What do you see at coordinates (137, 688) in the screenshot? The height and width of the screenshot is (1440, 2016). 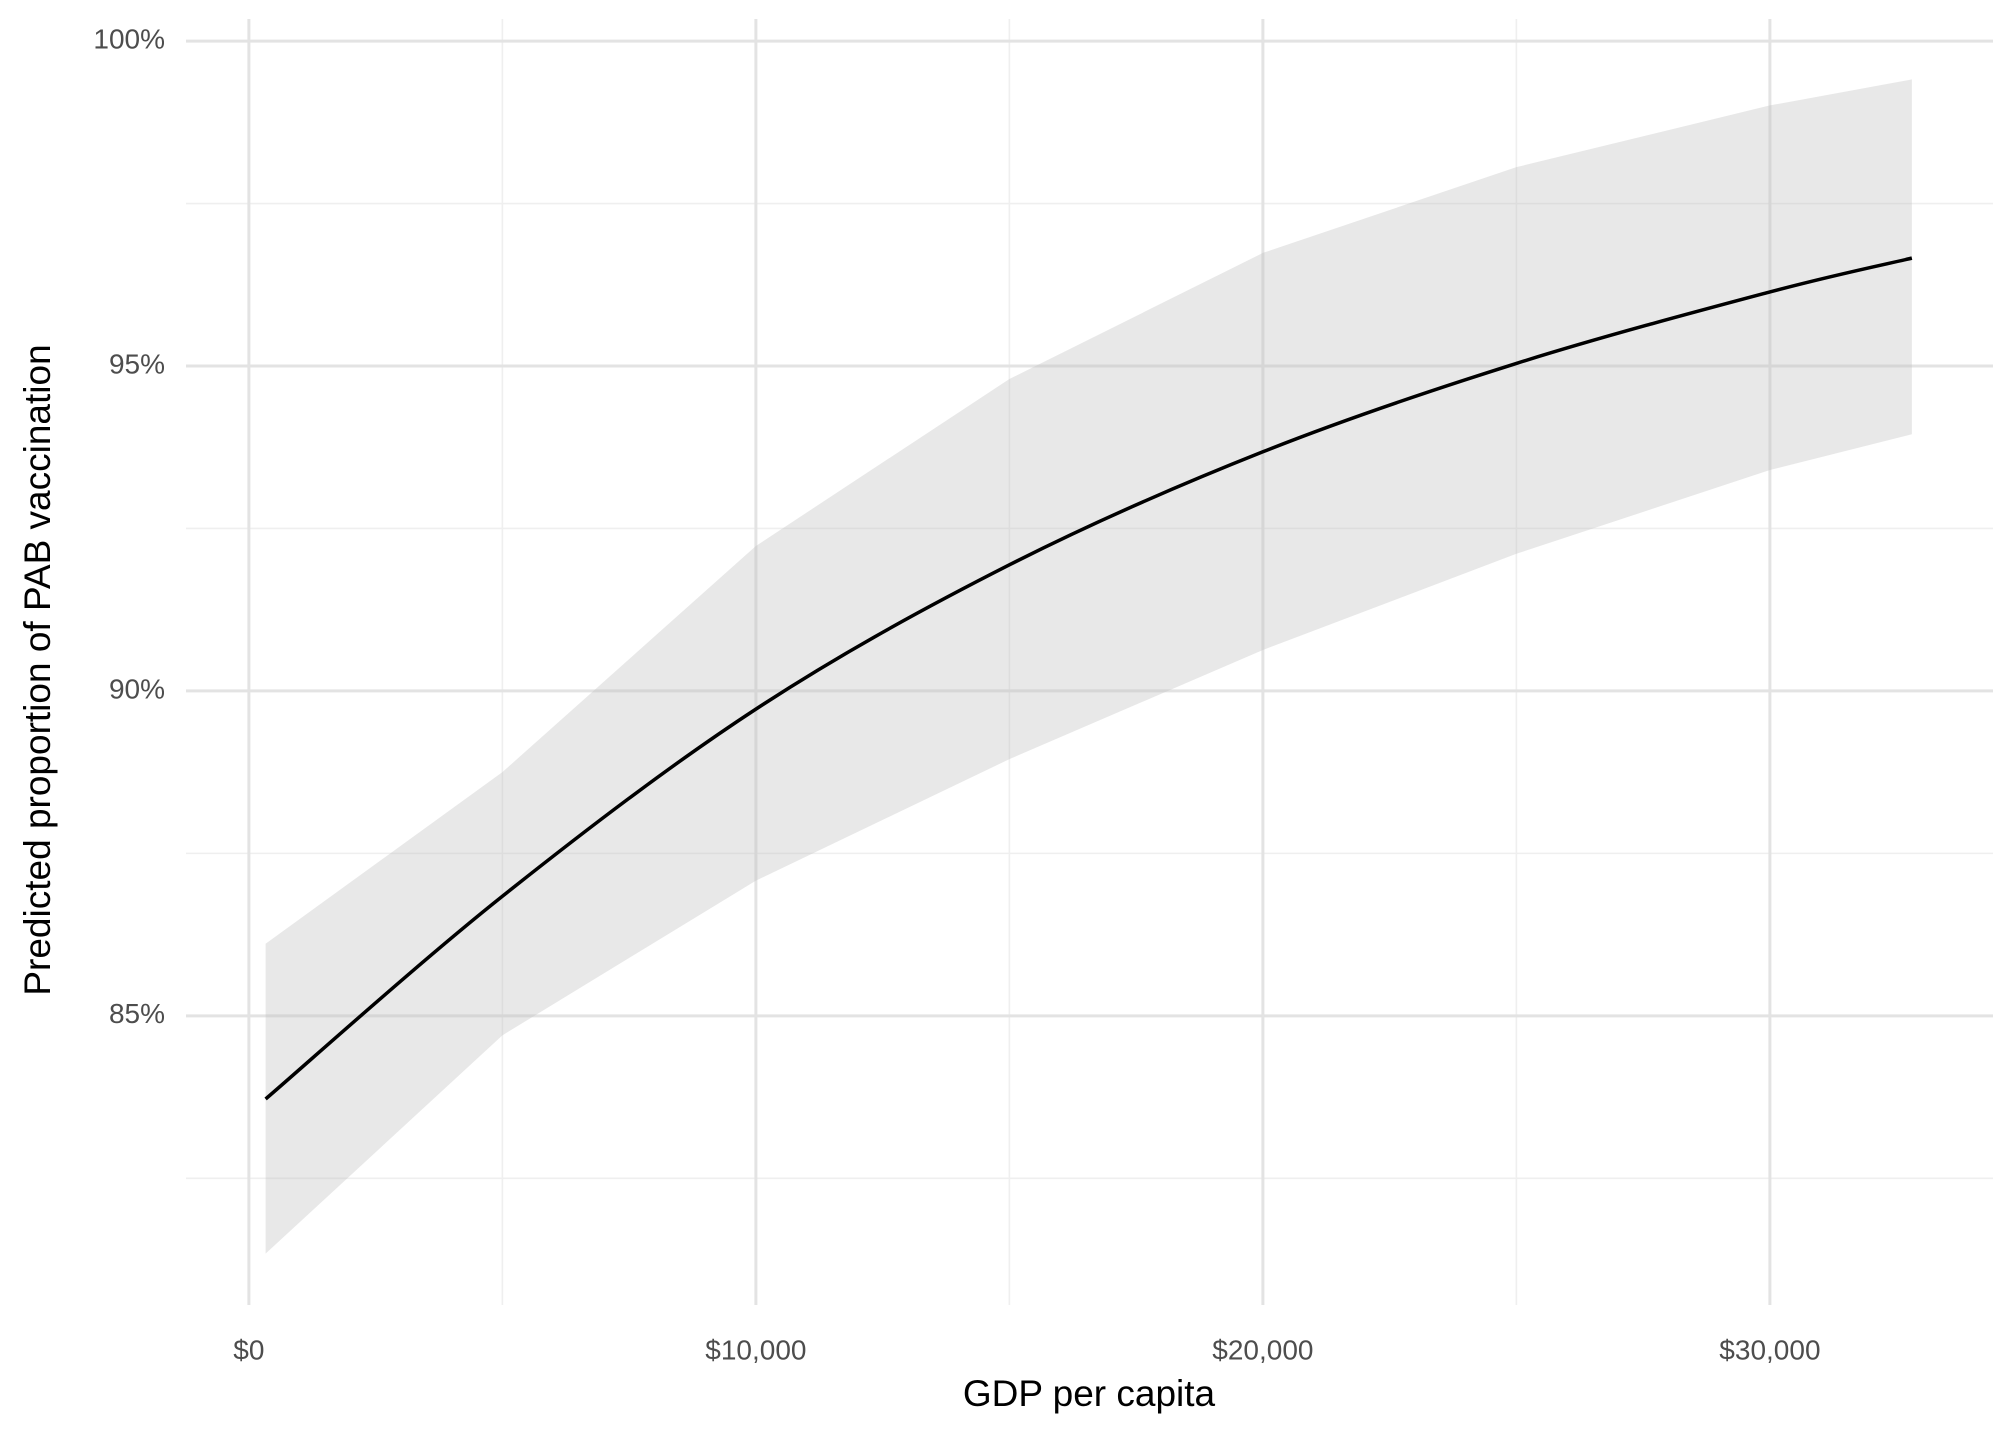 I see `y-tick-label: 90%` at bounding box center [137, 688].